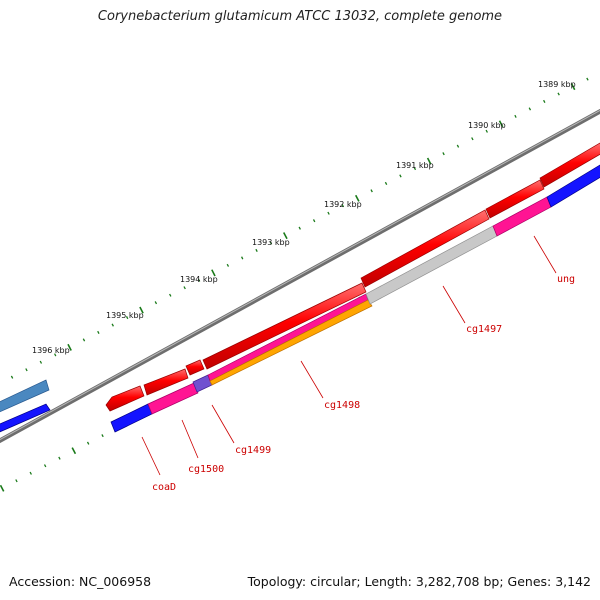 The image size is (600, 600). I want to click on kbp-label: 1392 kbp, so click(343, 204).